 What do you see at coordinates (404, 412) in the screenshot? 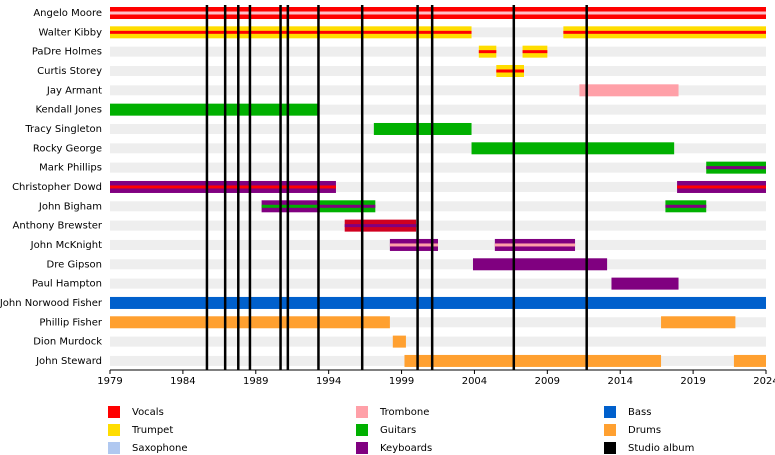
I see `legend-label: Trombone` at bounding box center [404, 412].